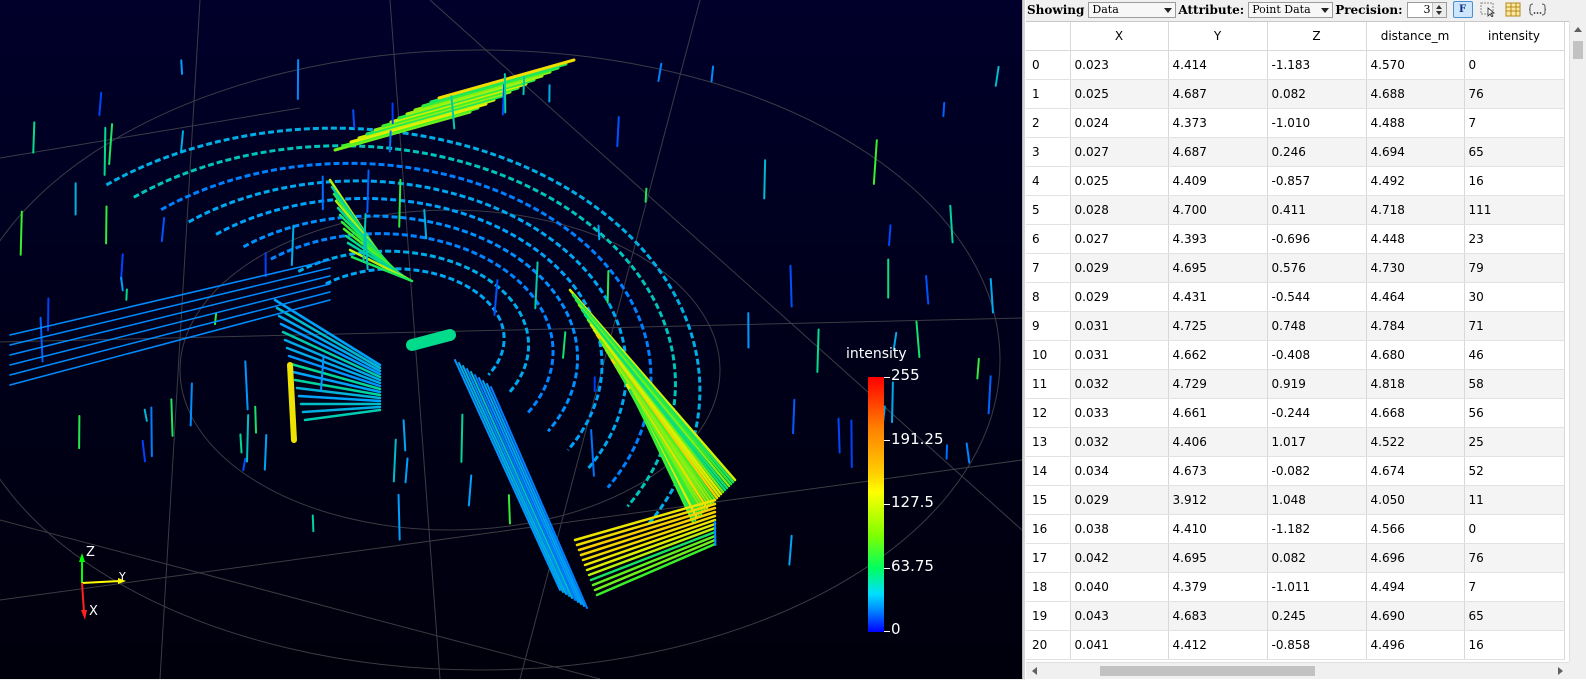 The width and height of the screenshot is (1586, 680). Describe the element at coordinates (1514, 500) in the screenshot. I see `table-cell: 11` at that location.